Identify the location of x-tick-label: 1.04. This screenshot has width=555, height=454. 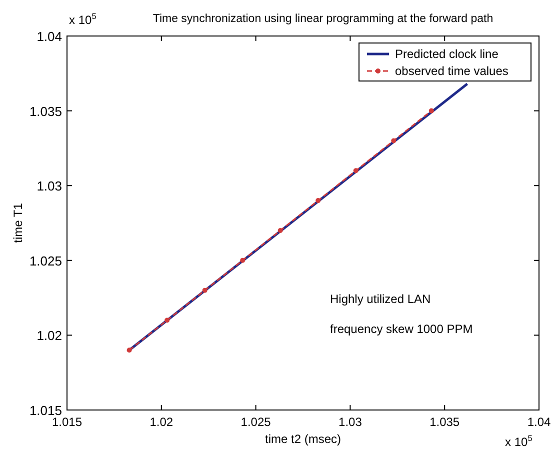
(539, 422).